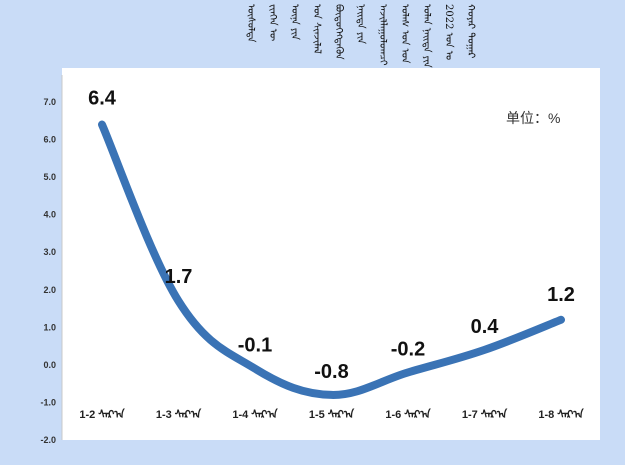 The height and width of the screenshot is (465, 625). What do you see at coordinates (294, 22) in the screenshot?
I see `title-line: ᠦᠨᠡ ᠶᠢᠨ` at bounding box center [294, 22].